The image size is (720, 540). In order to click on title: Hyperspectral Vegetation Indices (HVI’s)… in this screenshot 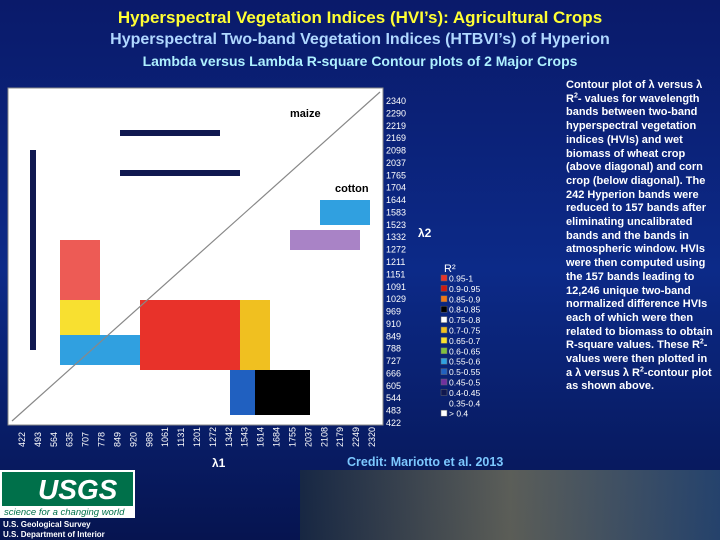, I will do `click(360, 17)`.